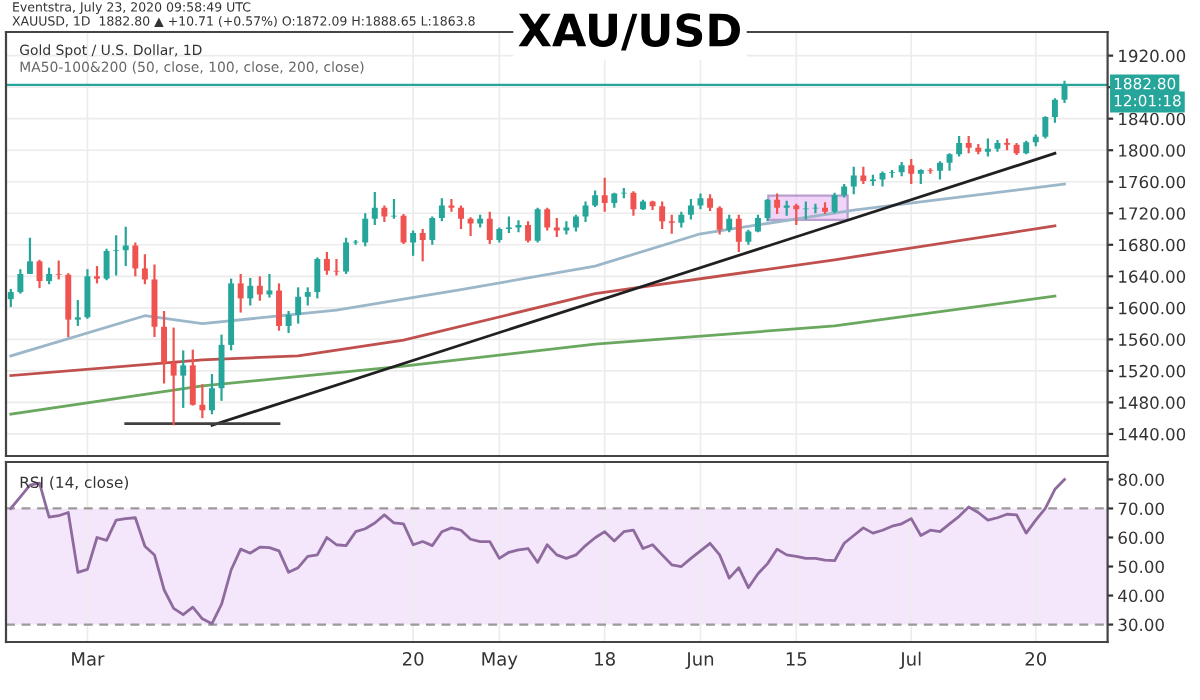  What do you see at coordinates (88, 659) in the screenshot?
I see `x-tick-label: Mar` at bounding box center [88, 659].